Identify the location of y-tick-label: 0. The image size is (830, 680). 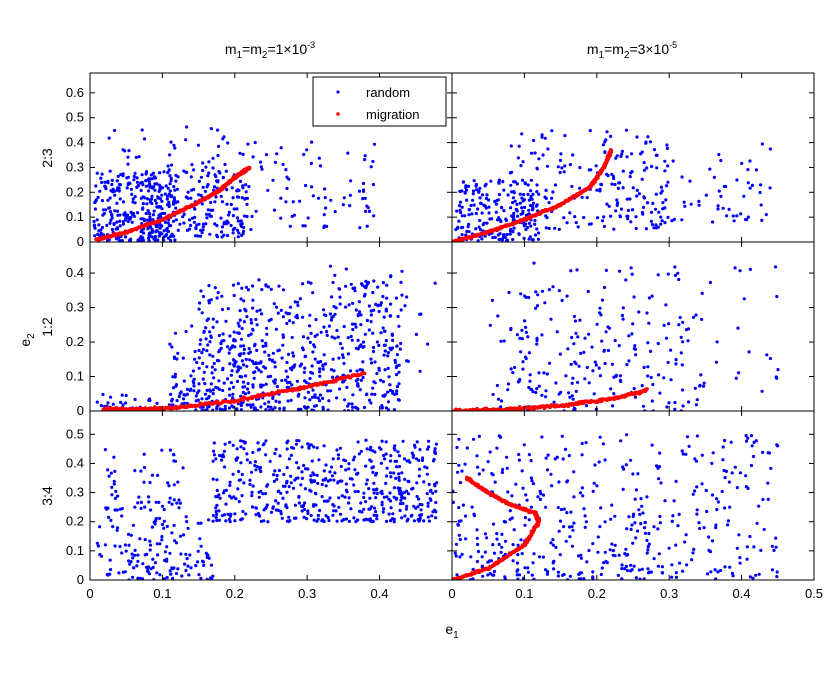
(80, 241).